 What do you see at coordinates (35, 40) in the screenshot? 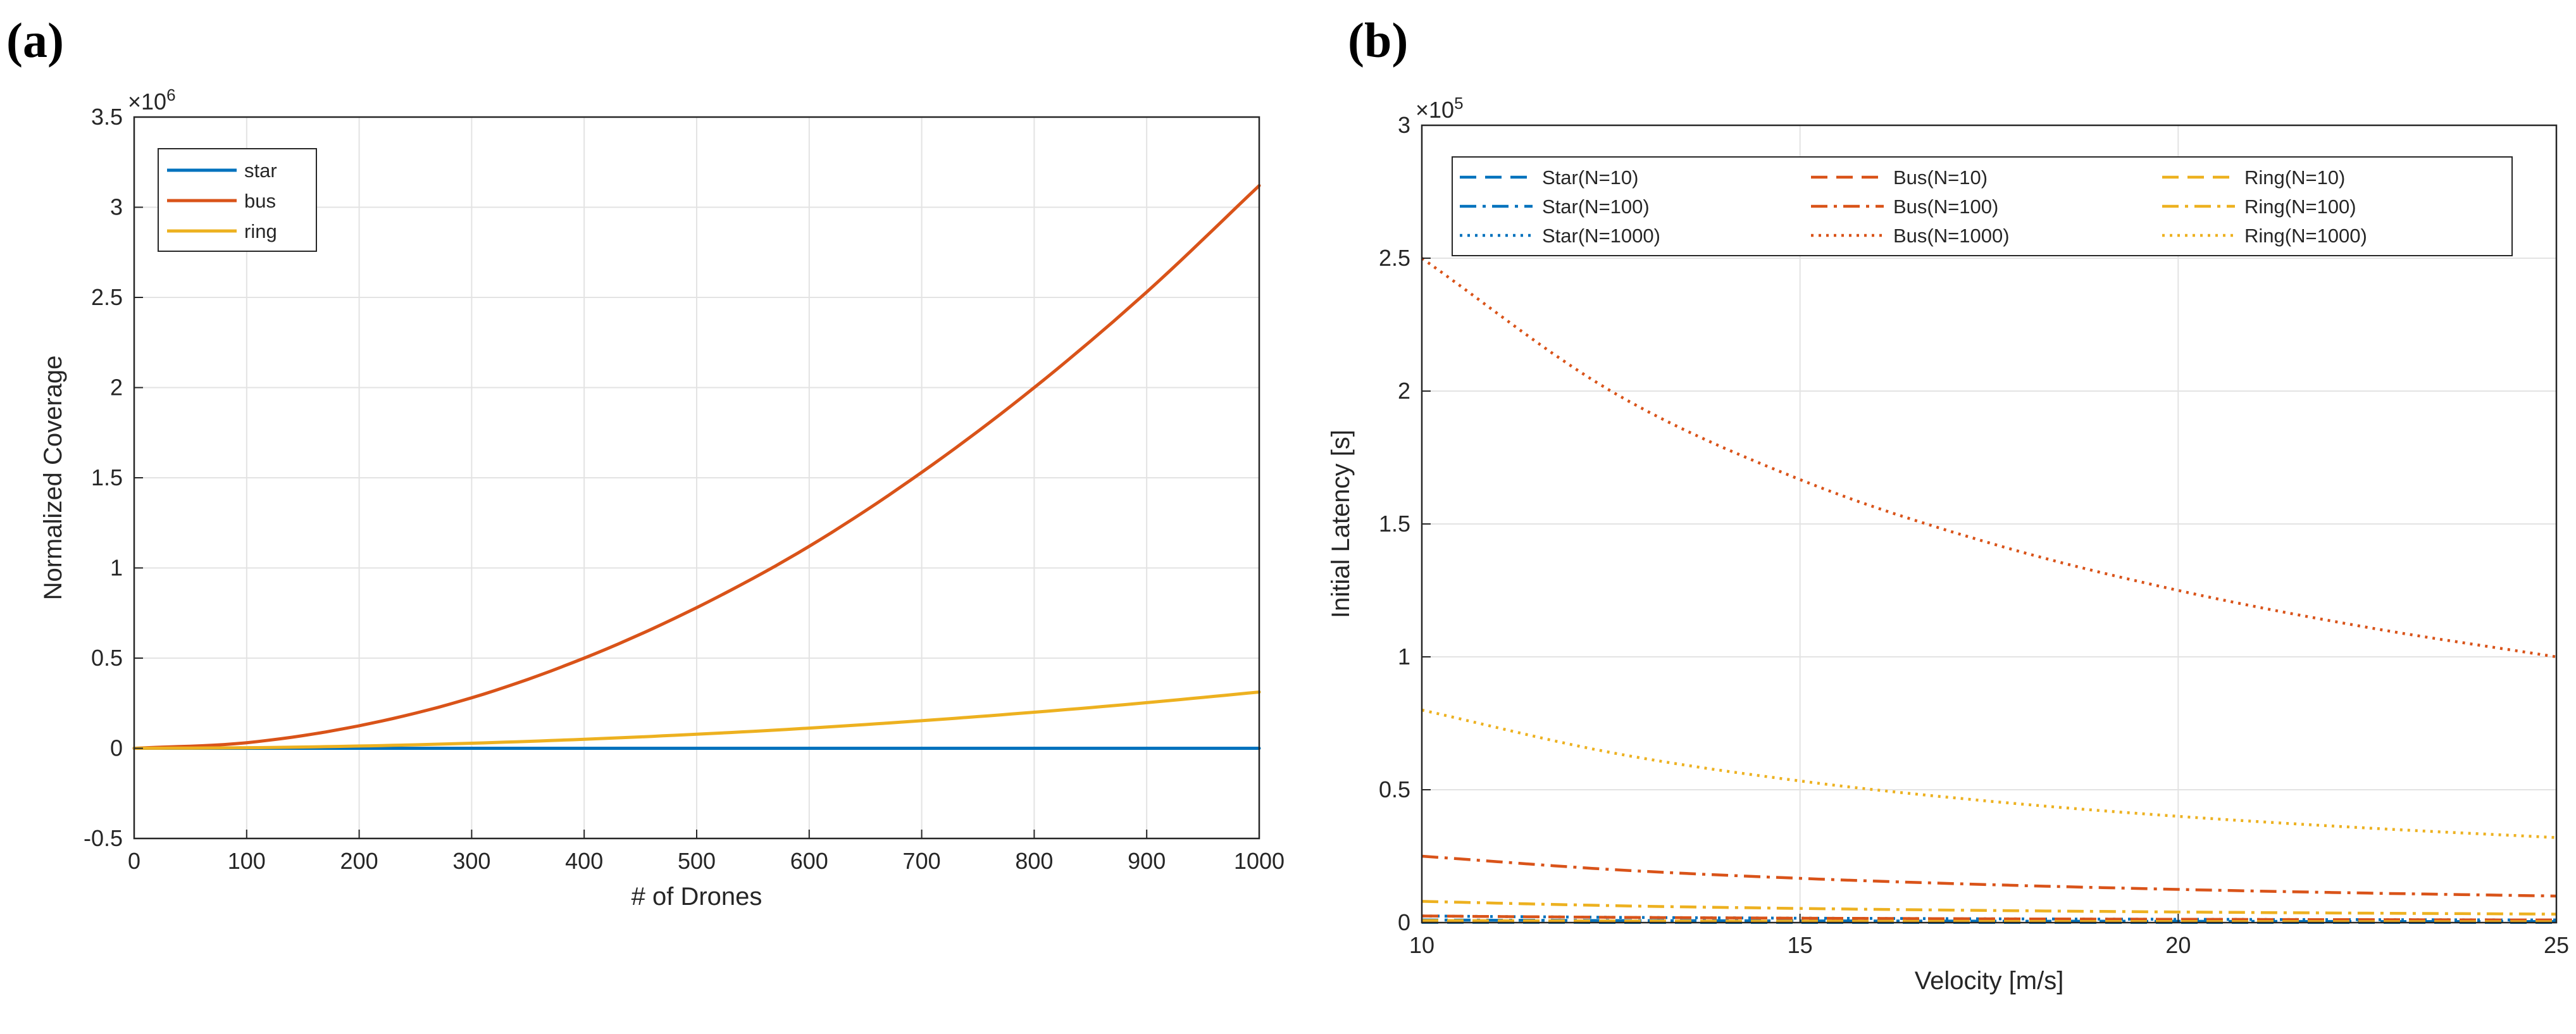
I see `panel-label-a: (a)` at bounding box center [35, 40].